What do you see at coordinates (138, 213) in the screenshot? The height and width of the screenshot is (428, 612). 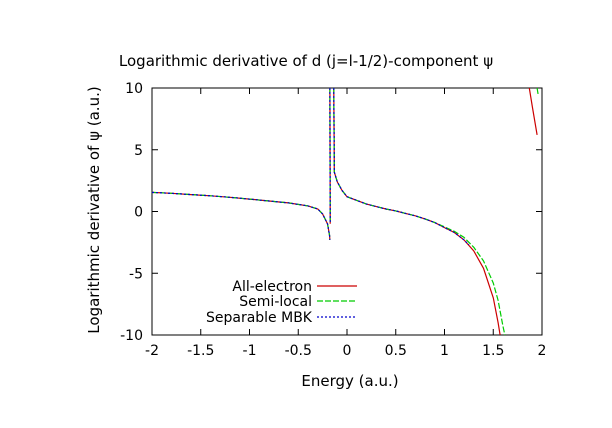 I see `y-tick-label: 0` at bounding box center [138, 213].